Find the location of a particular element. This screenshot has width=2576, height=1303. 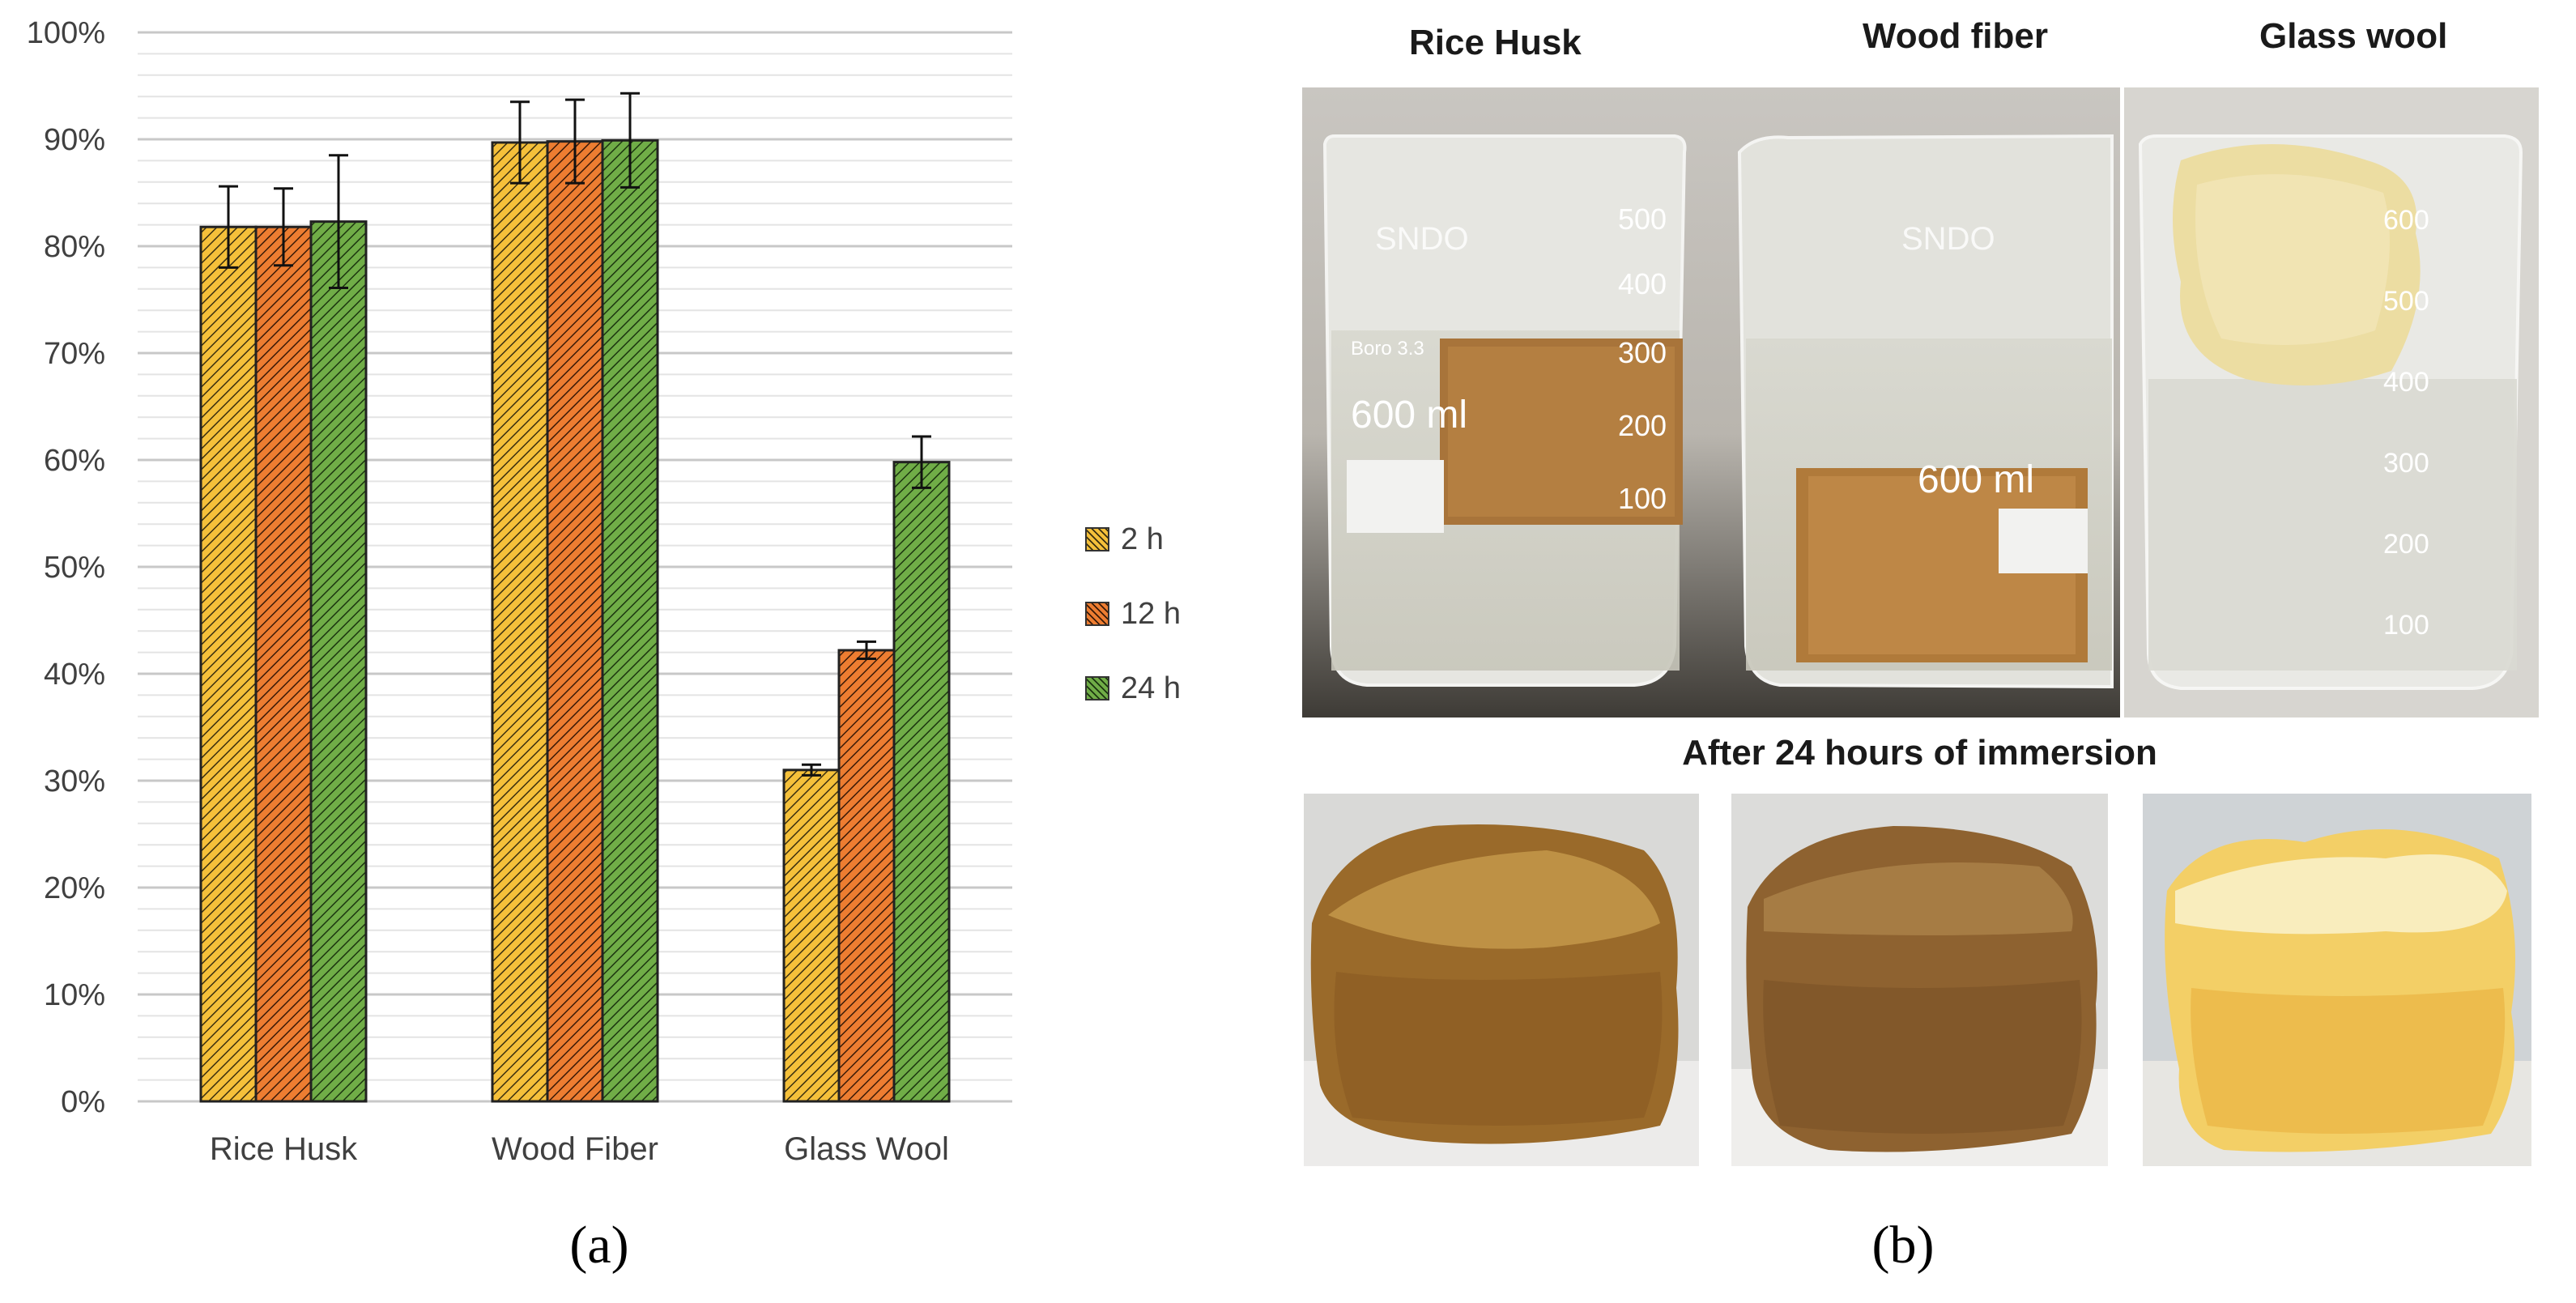

y-tick-label: 60% is located at coordinates (74, 461).